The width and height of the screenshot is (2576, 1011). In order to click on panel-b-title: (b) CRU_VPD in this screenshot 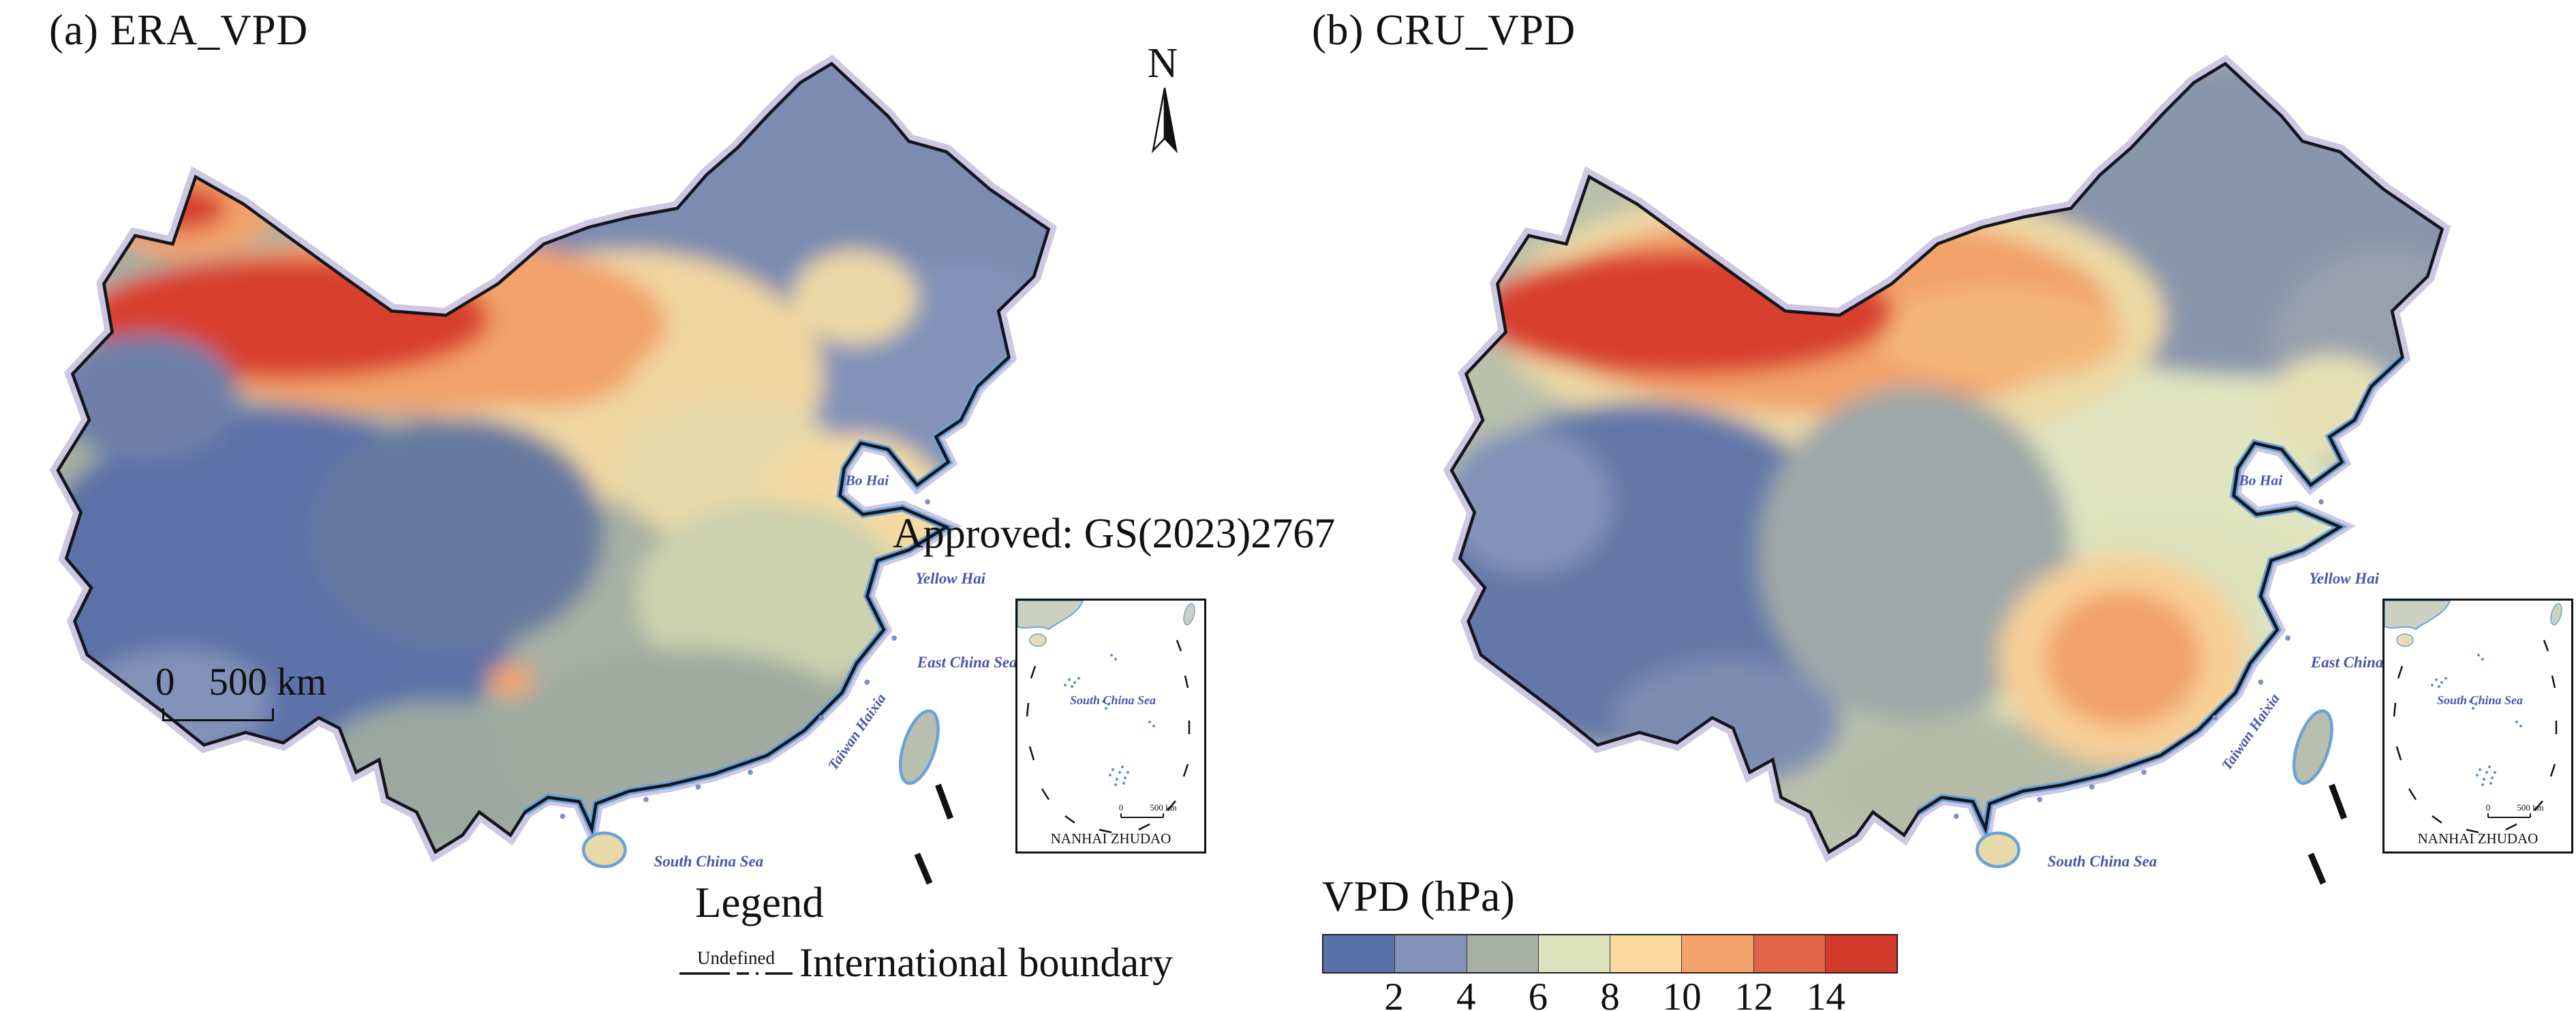, I will do `click(1444, 30)`.